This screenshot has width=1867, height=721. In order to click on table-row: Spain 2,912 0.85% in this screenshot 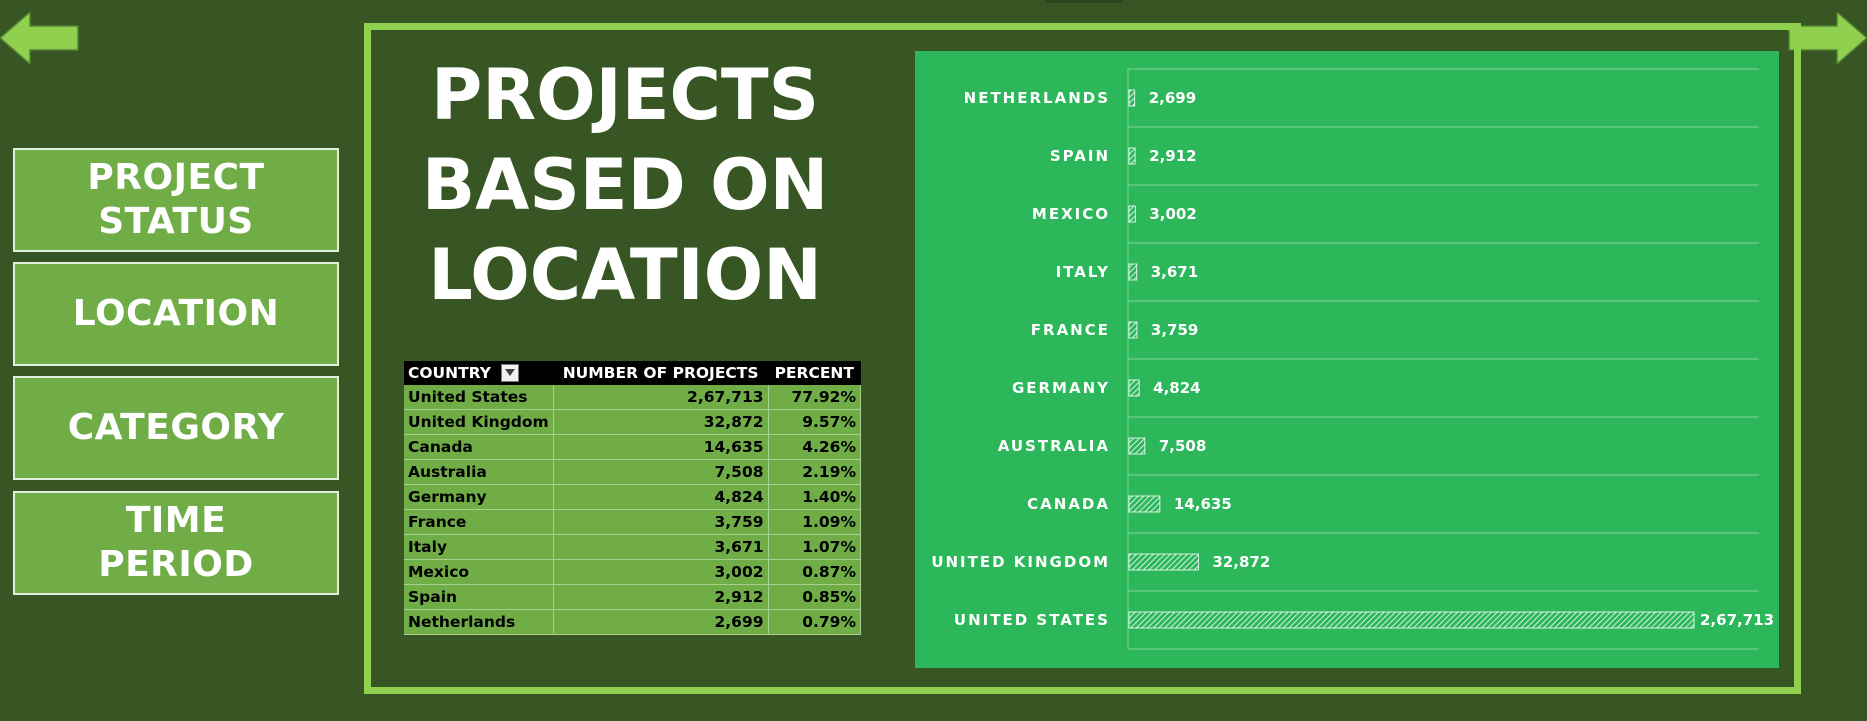, I will do `click(633, 597)`.